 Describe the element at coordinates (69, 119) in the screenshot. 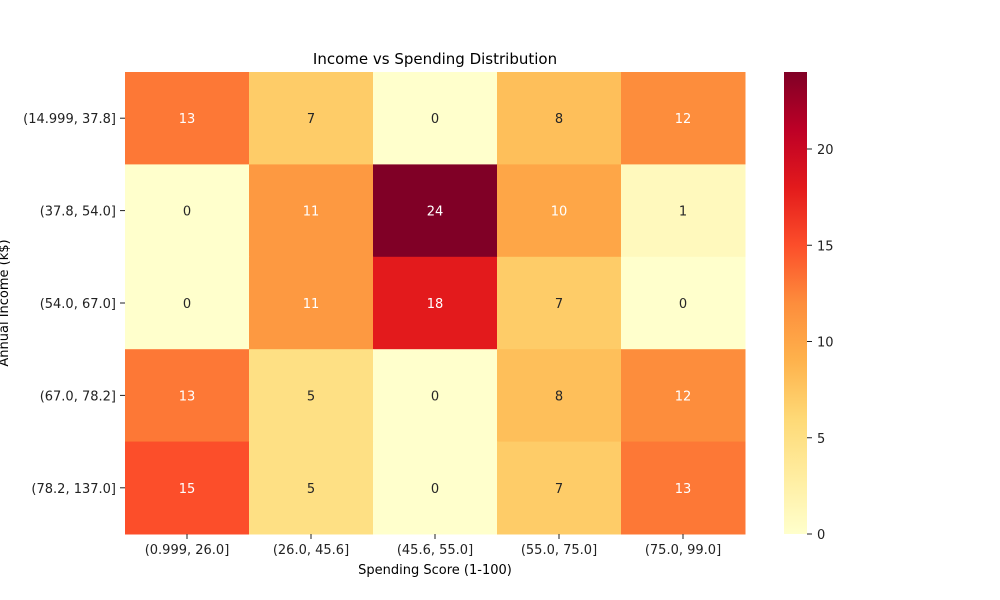

I see `y-tick-label: (14.999, 37.8]` at that location.